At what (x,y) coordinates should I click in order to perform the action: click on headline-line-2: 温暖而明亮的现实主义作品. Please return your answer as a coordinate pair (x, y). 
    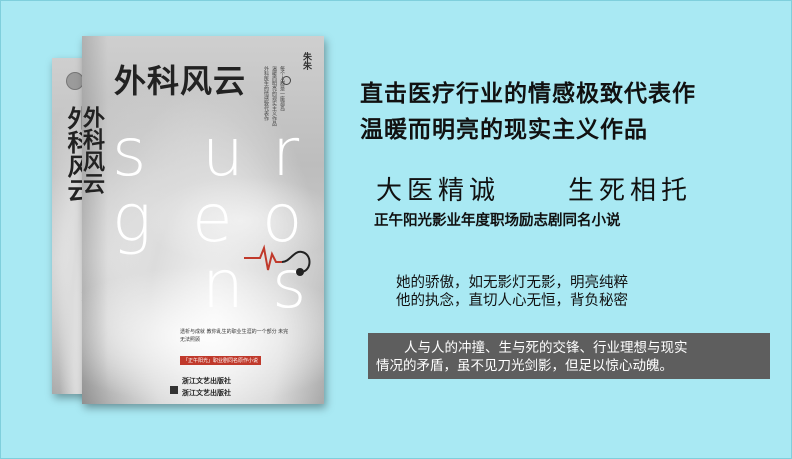
    Looking at the image, I should click on (504, 129).